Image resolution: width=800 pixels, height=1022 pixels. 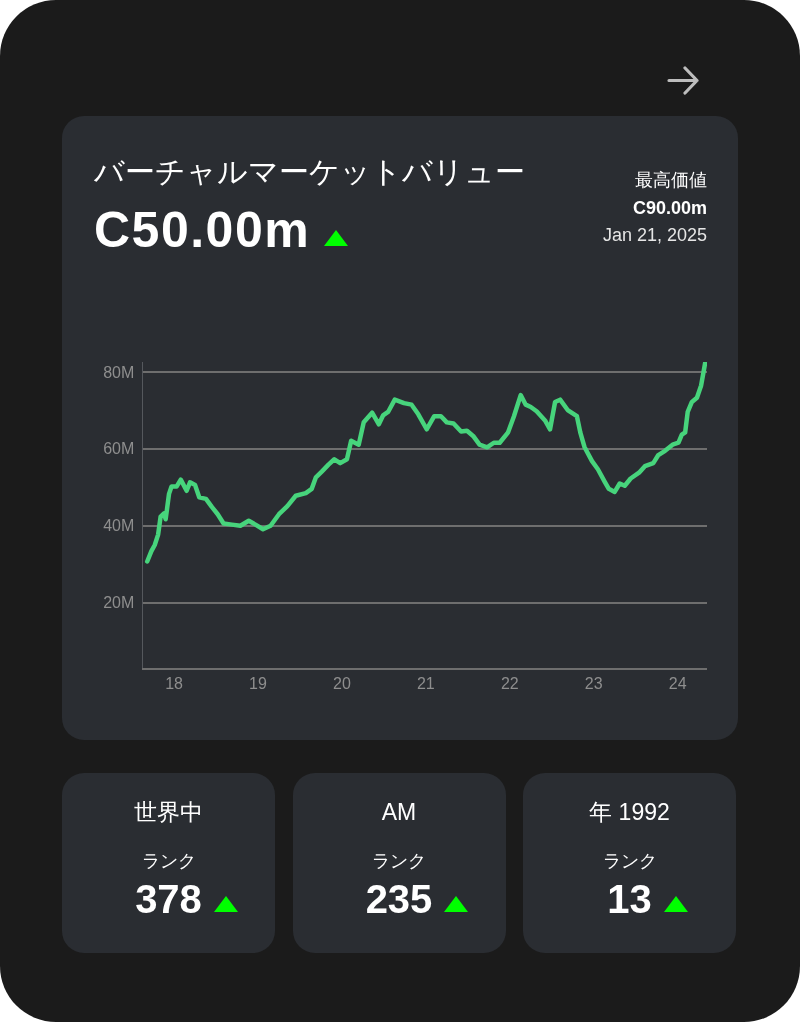 What do you see at coordinates (677, 684) in the screenshot?
I see `x-tick-label: 24` at bounding box center [677, 684].